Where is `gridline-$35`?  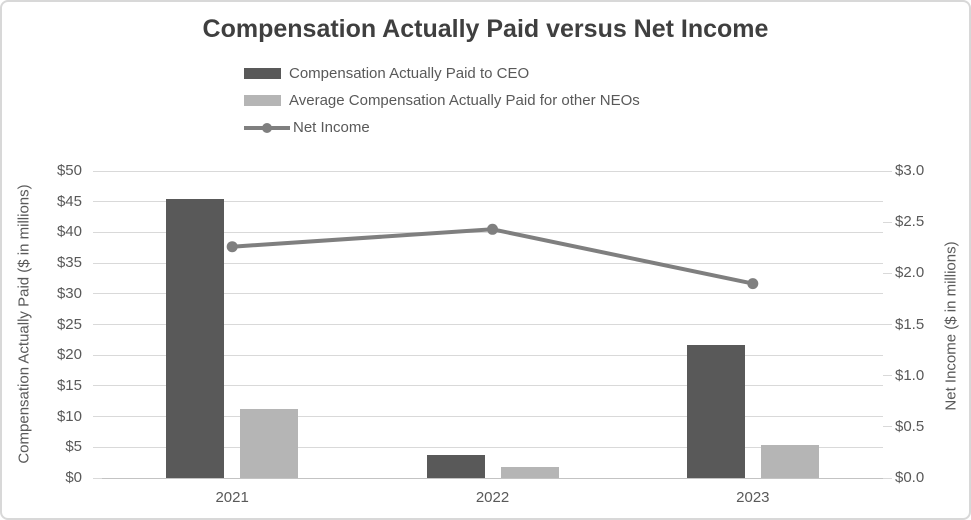
gridline-$35 is located at coordinates (492, 263).